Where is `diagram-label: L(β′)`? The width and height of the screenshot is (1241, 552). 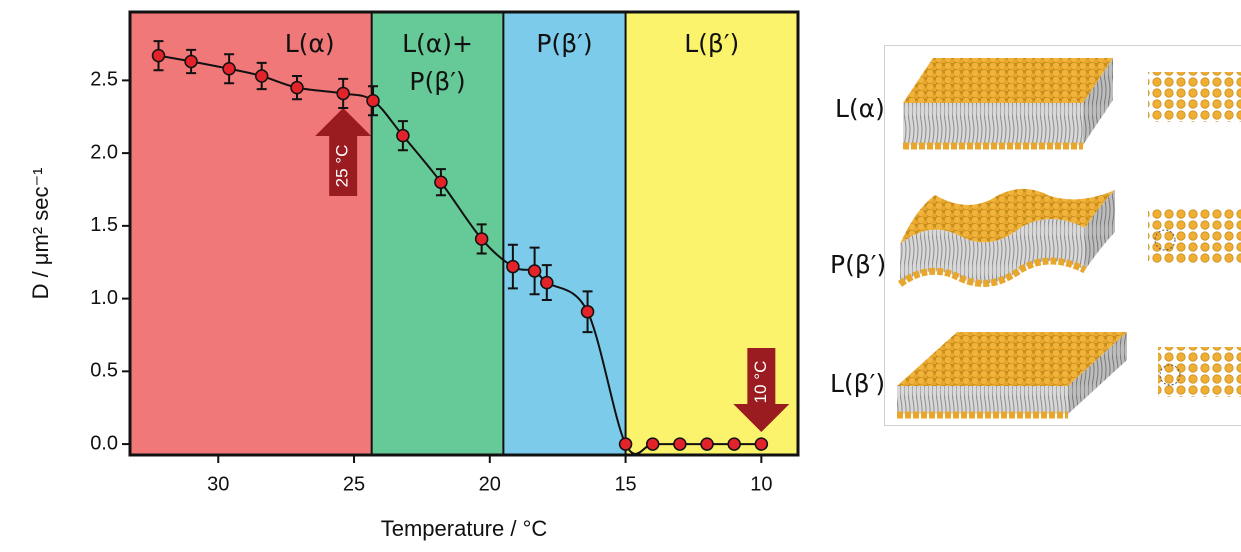 diagram-label: L(β′) is located at coordinates (857, 383).